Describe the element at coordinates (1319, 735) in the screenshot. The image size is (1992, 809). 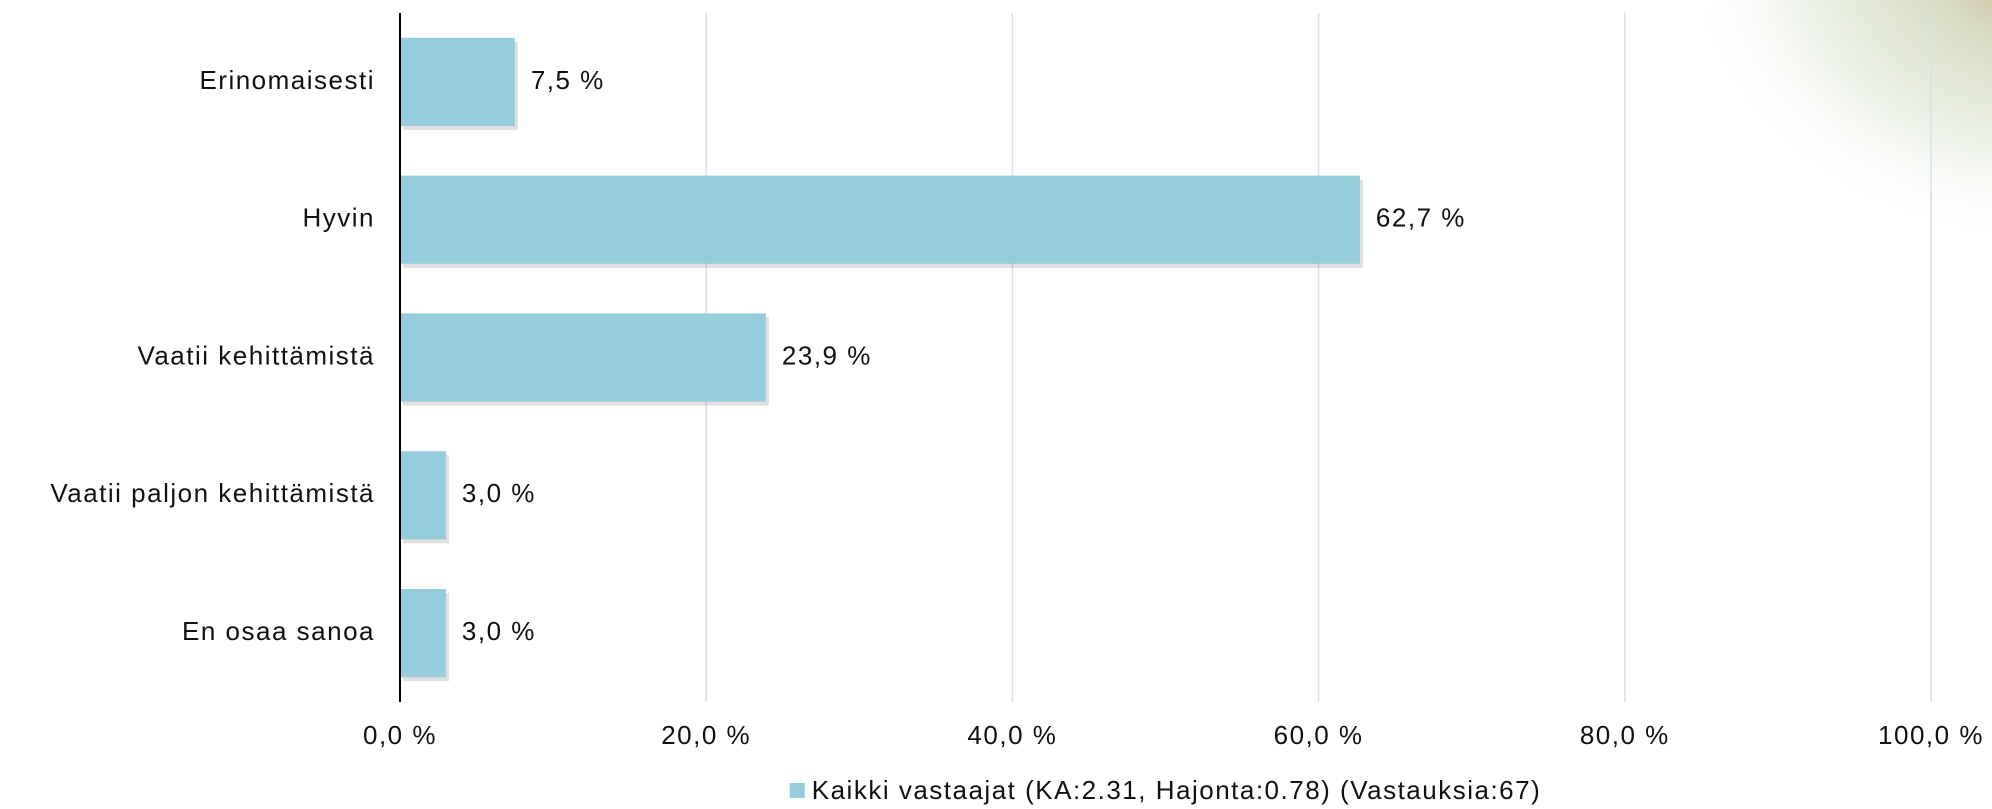
I see `x-tick-label: 60,0 %` at that location.